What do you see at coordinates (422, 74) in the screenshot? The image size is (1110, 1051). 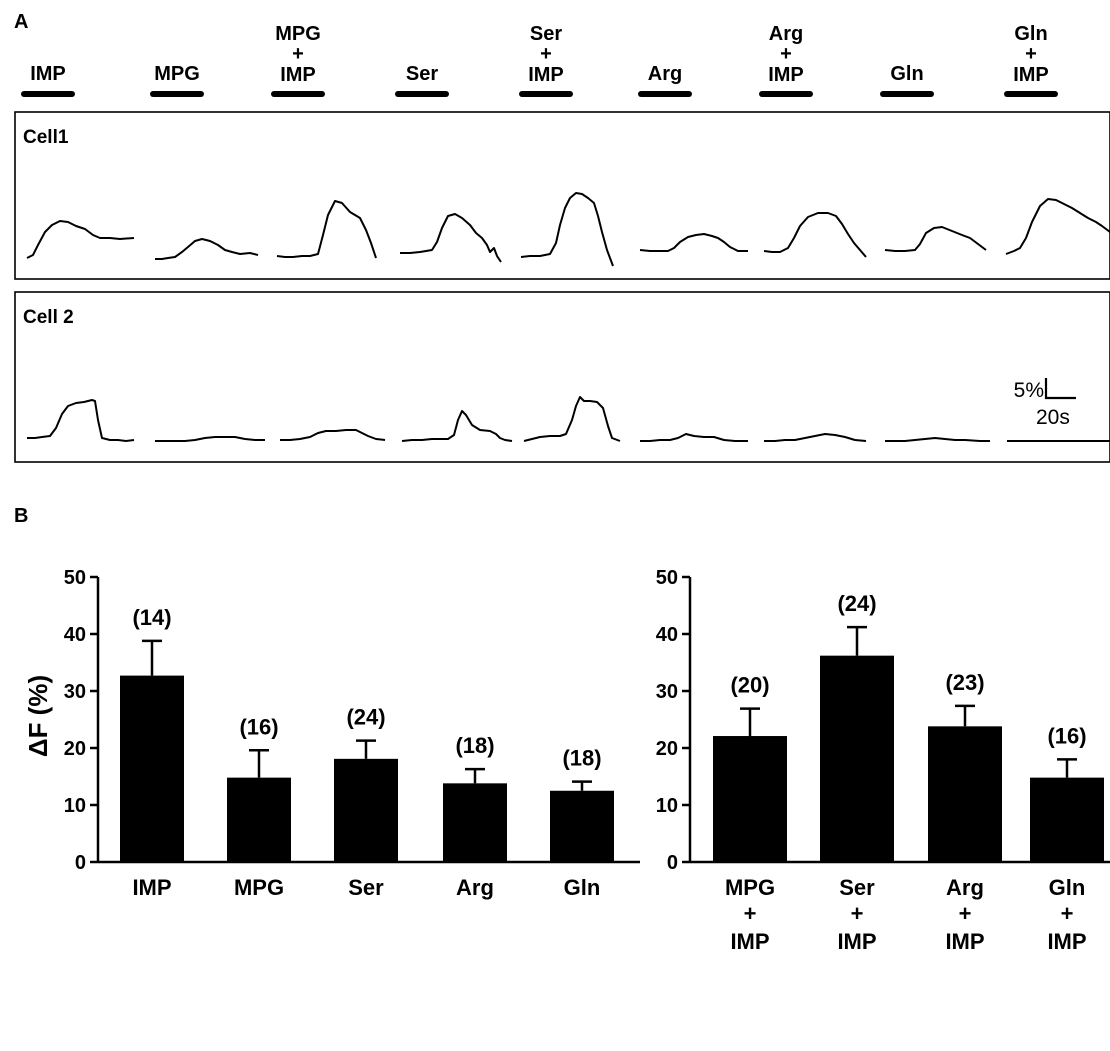 I see `stimulus-label: Ser` at bounding box center [422, 74].